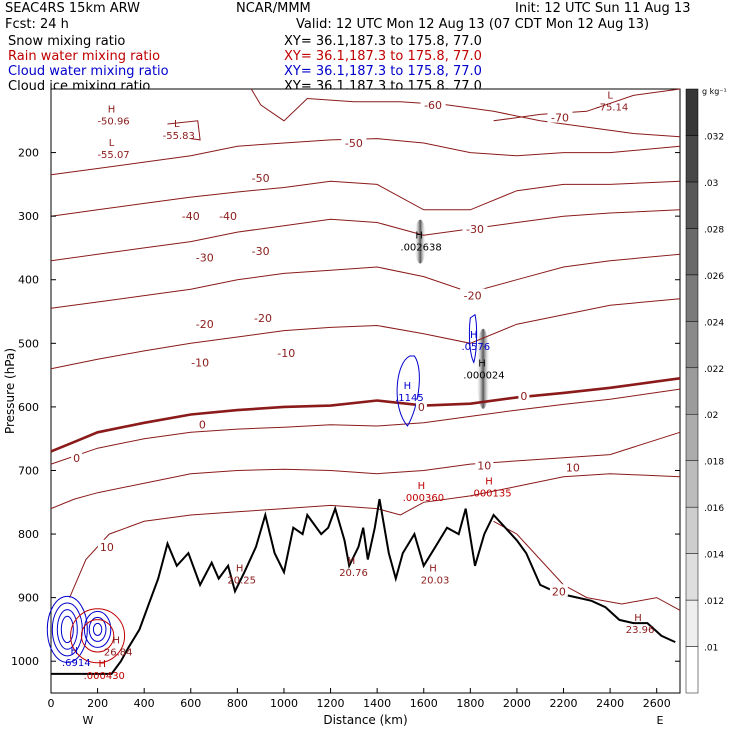  Describe the element at coordinates (28, 343) in the screenshot. I see `y-axis-tick-label: 500` at that location.